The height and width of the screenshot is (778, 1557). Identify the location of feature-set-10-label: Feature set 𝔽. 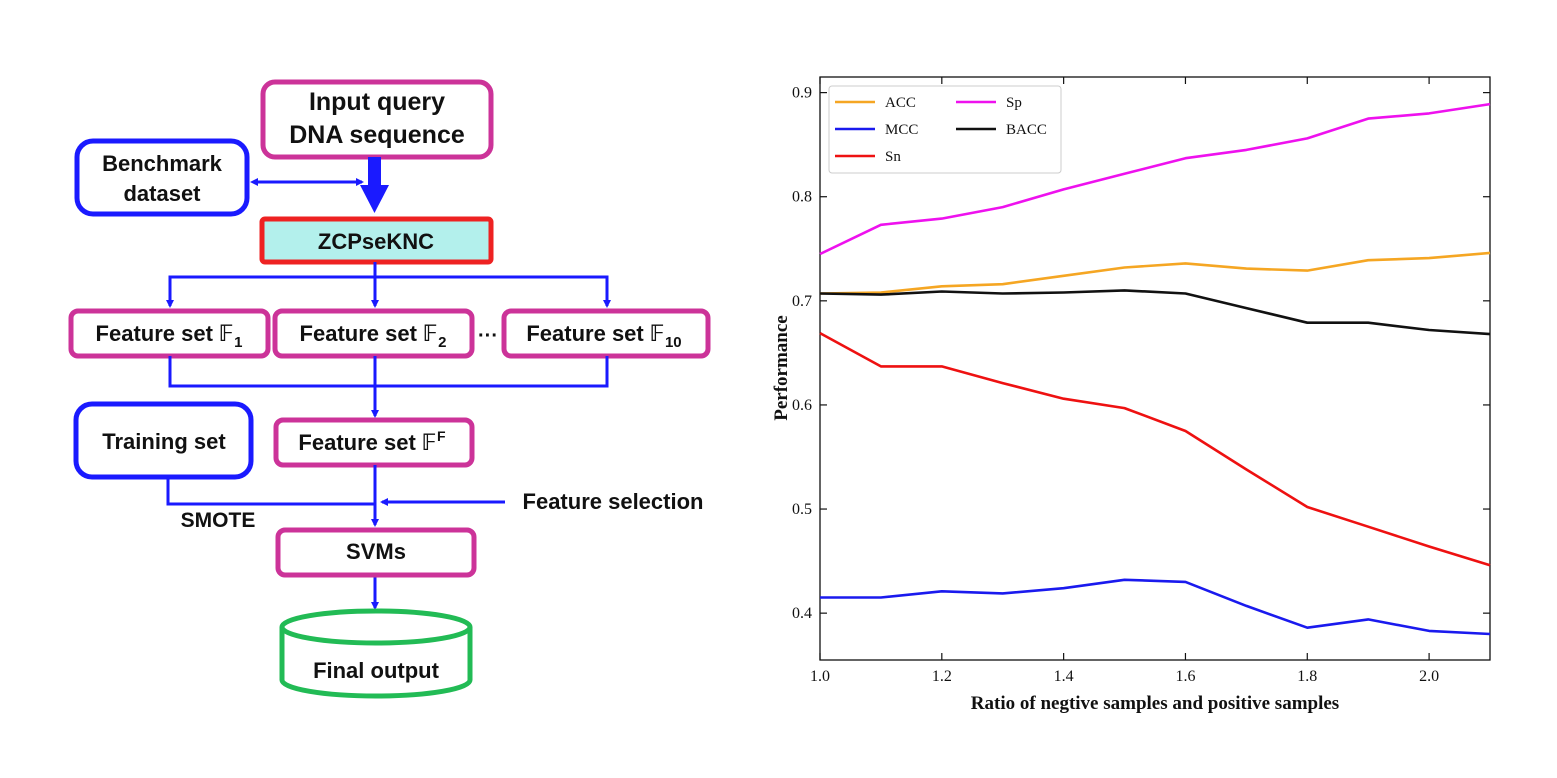
(595, 333).